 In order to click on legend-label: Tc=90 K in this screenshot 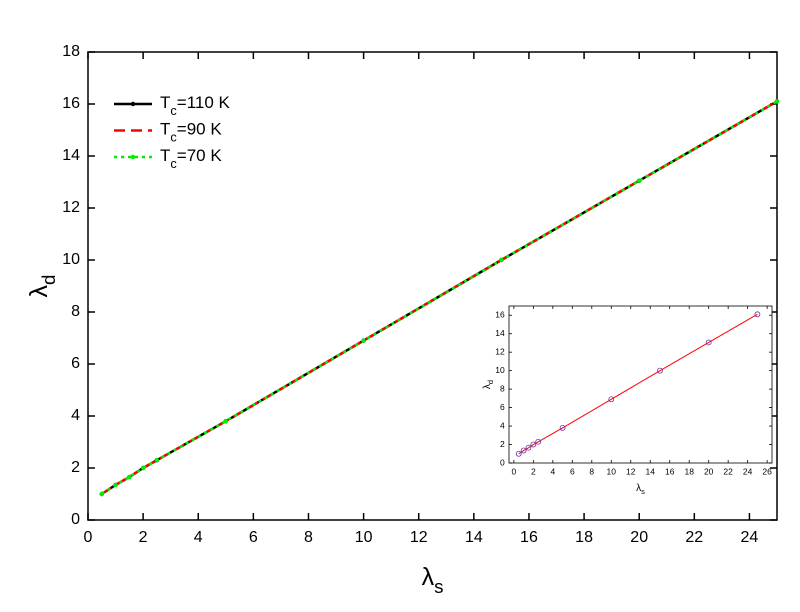, I will do `click(191, 132)`.